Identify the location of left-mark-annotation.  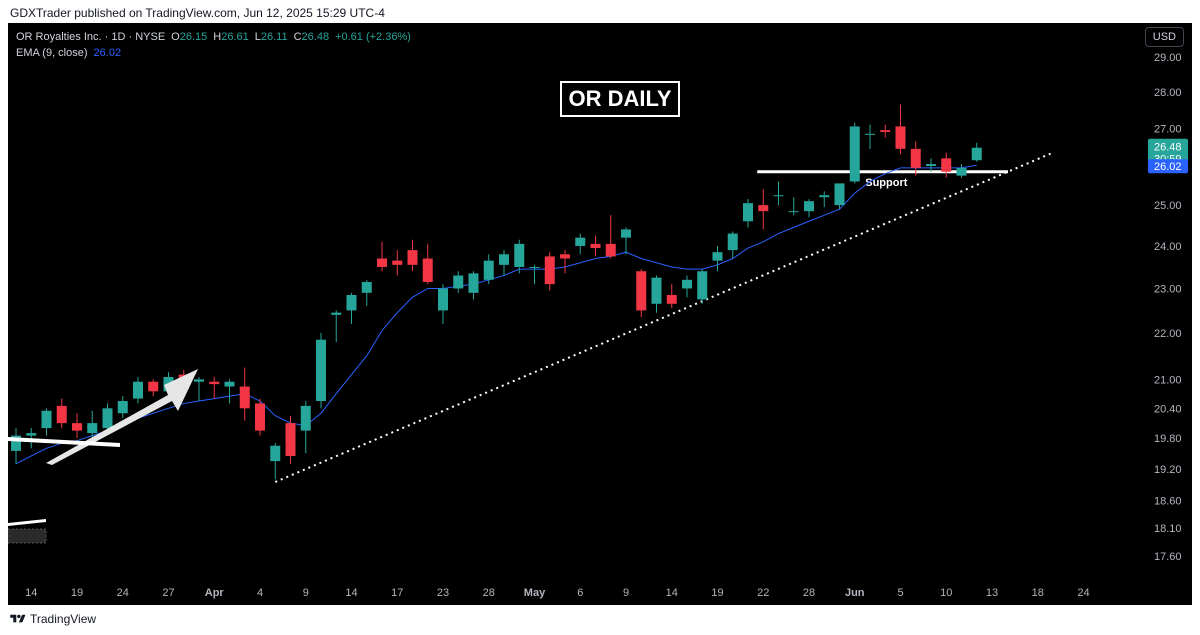
(64, 442).